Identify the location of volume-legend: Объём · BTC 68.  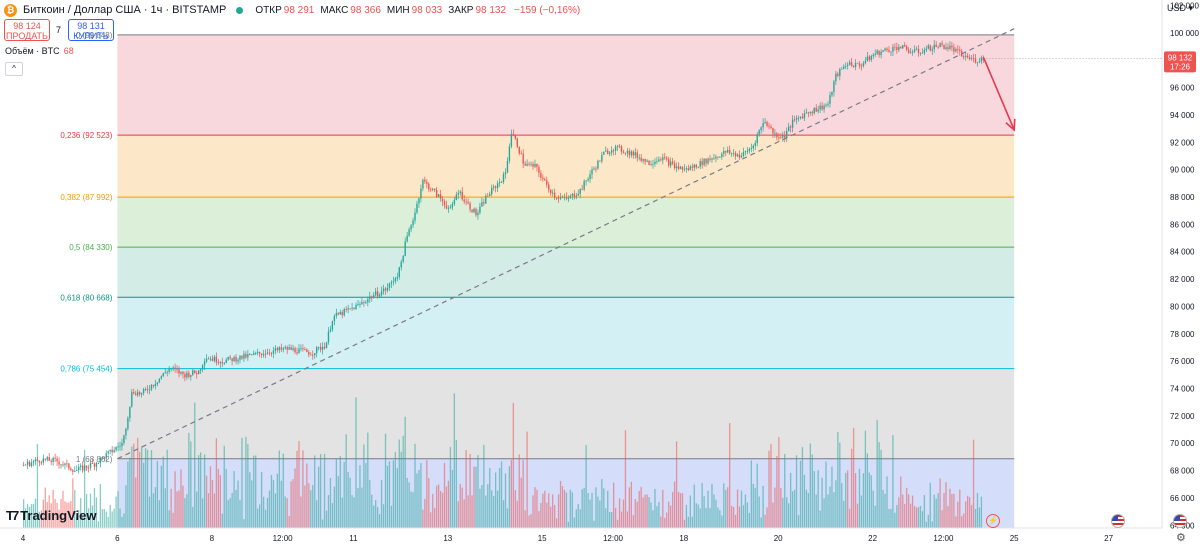
(39, 51).